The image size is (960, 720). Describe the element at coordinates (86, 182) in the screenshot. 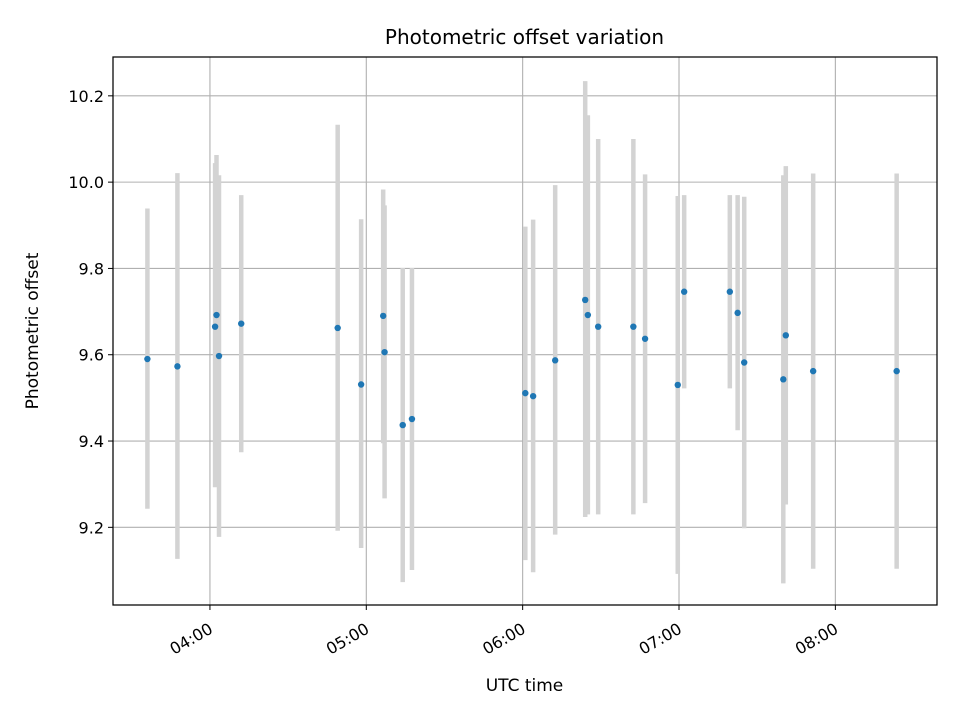

I see `y-tick-label: 10.0` at that location.